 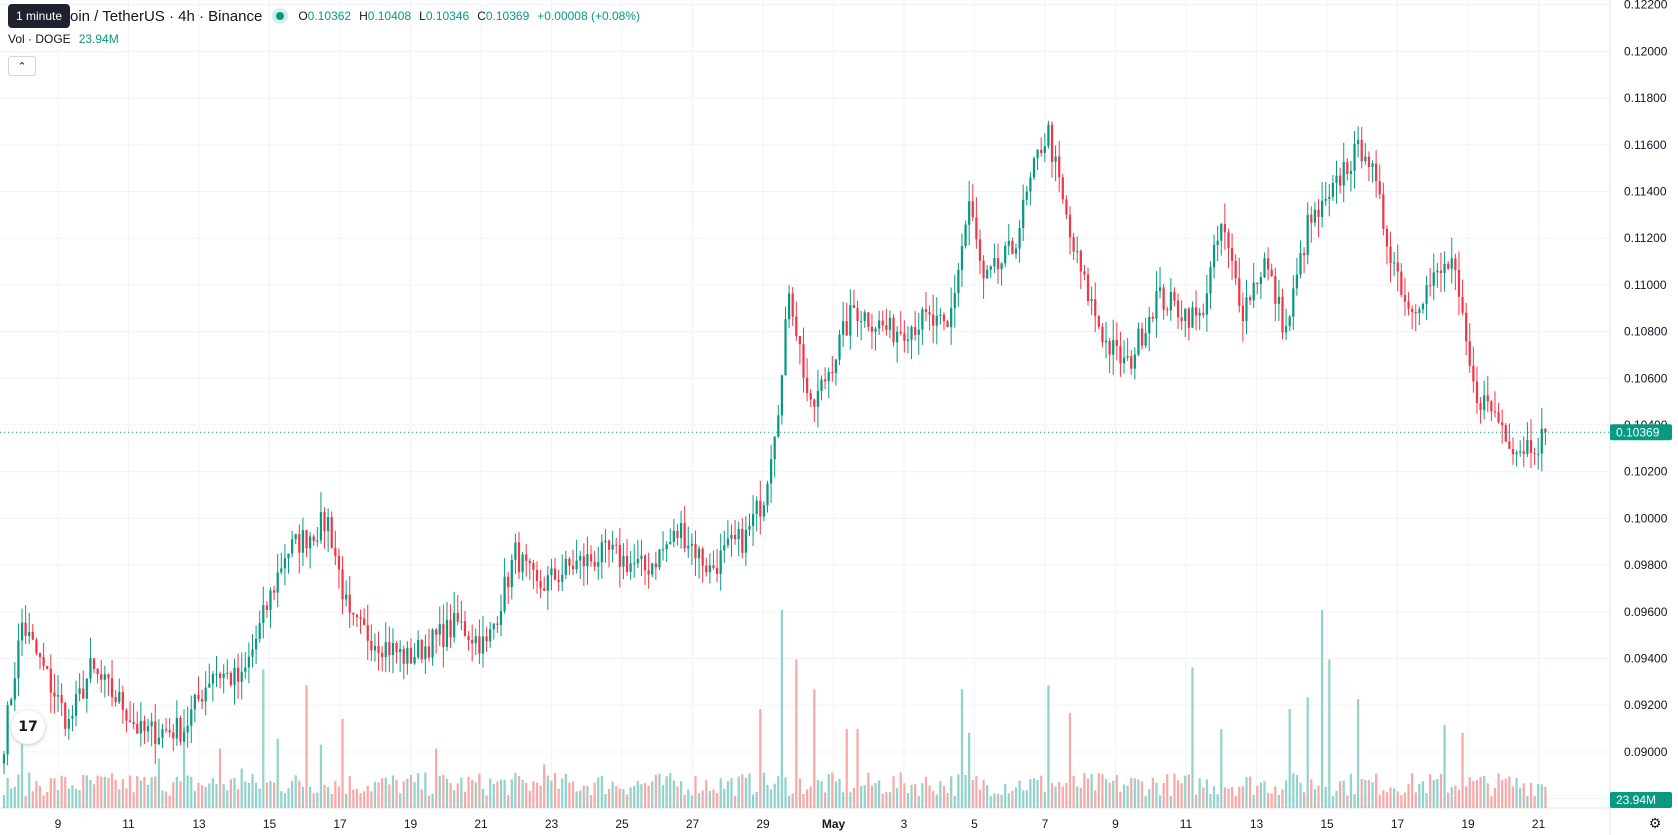 I want to click on gear-icon: ⚙, so click(x=1655, y=824).